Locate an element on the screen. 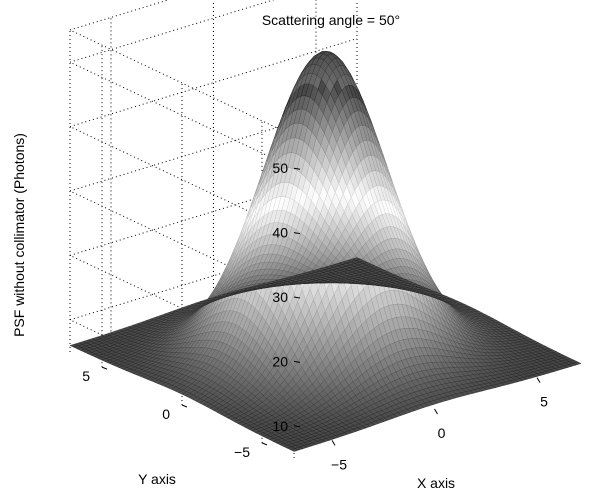  x-axis-label: X axis is located at coordinates (436, 483).